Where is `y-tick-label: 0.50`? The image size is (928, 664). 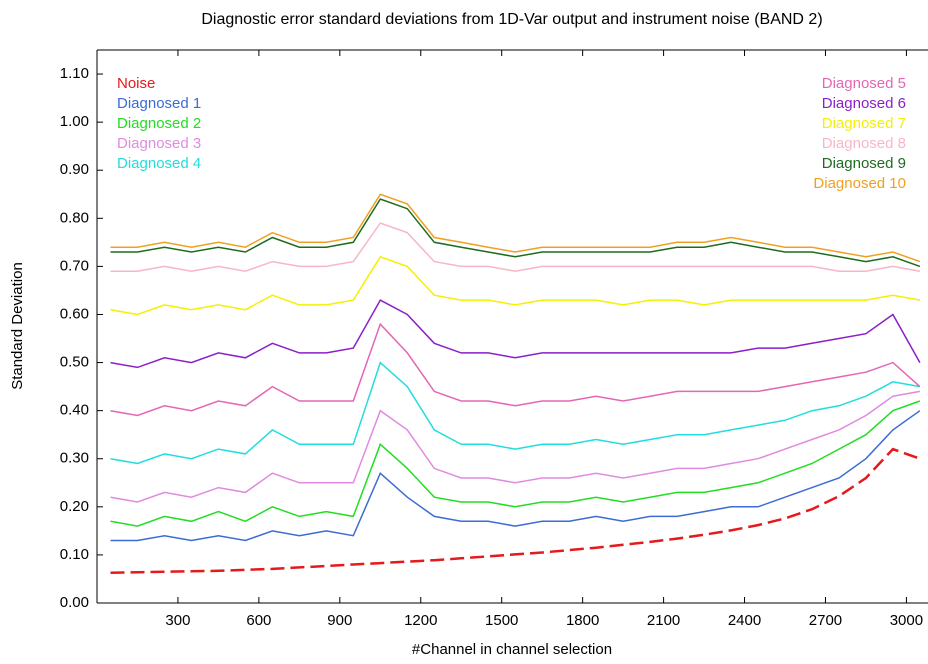 y-tick-label: 0.50 is located at coordinates (74, 362).